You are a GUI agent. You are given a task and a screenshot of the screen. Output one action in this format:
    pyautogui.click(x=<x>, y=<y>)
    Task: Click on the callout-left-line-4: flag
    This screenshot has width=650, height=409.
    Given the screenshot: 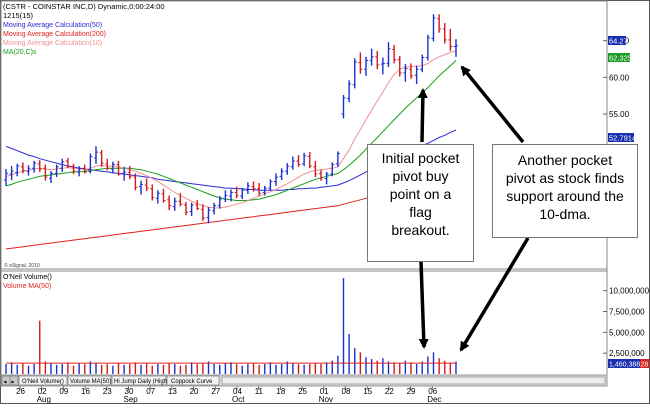 What is the action you would take?
    pyautogui.click(x=420, y=212)
    